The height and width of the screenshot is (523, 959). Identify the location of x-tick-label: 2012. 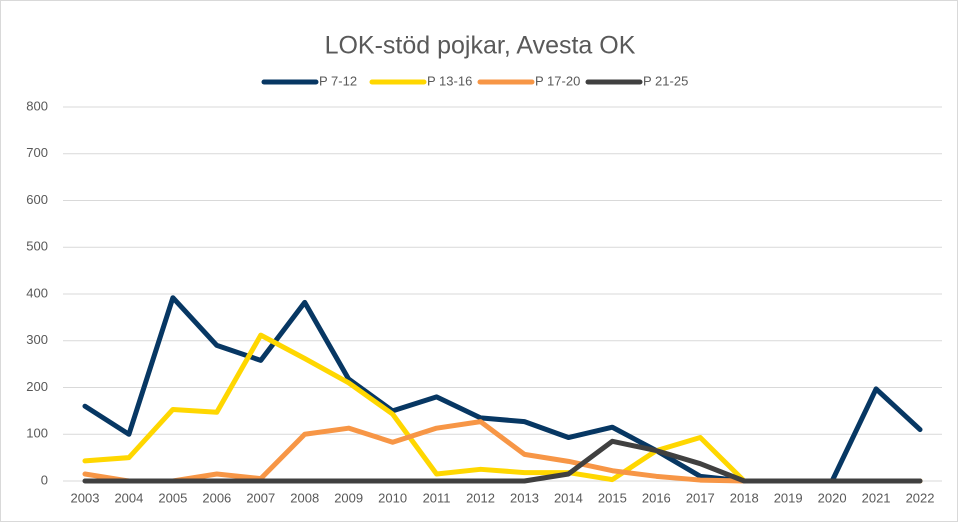
(480, 497).